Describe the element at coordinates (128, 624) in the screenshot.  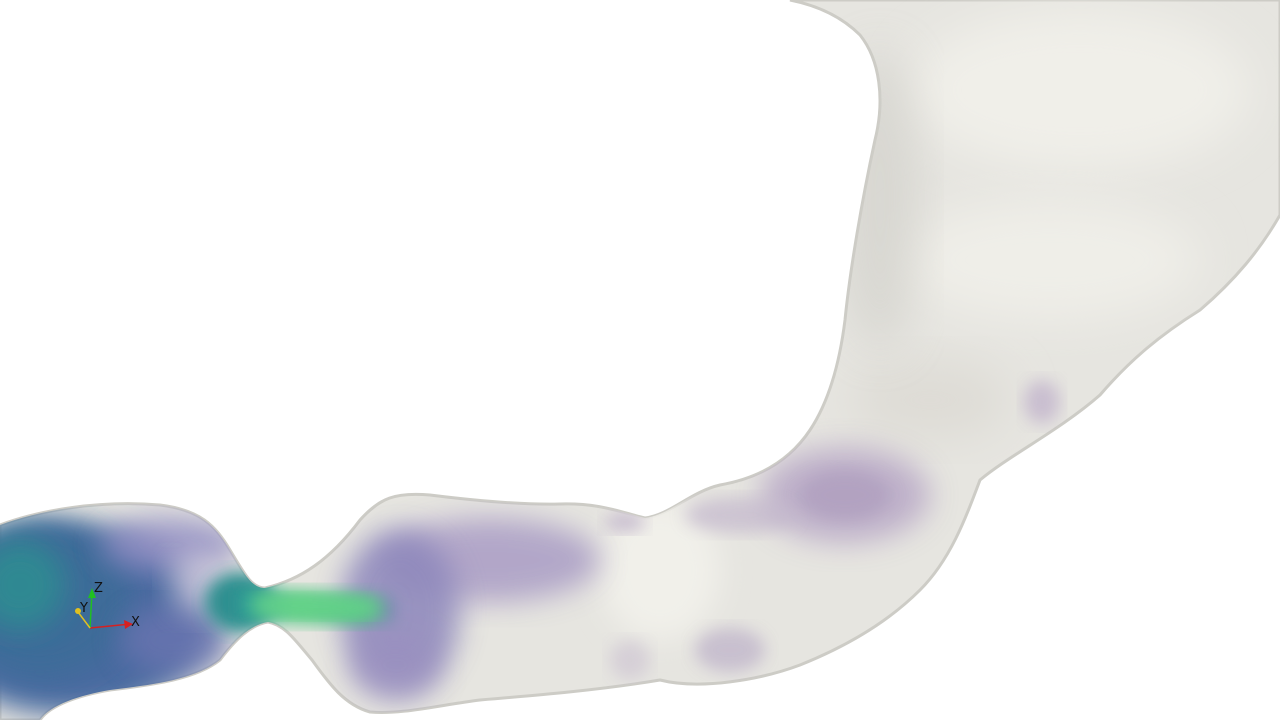
I see `x-axis-arrow` at that location.